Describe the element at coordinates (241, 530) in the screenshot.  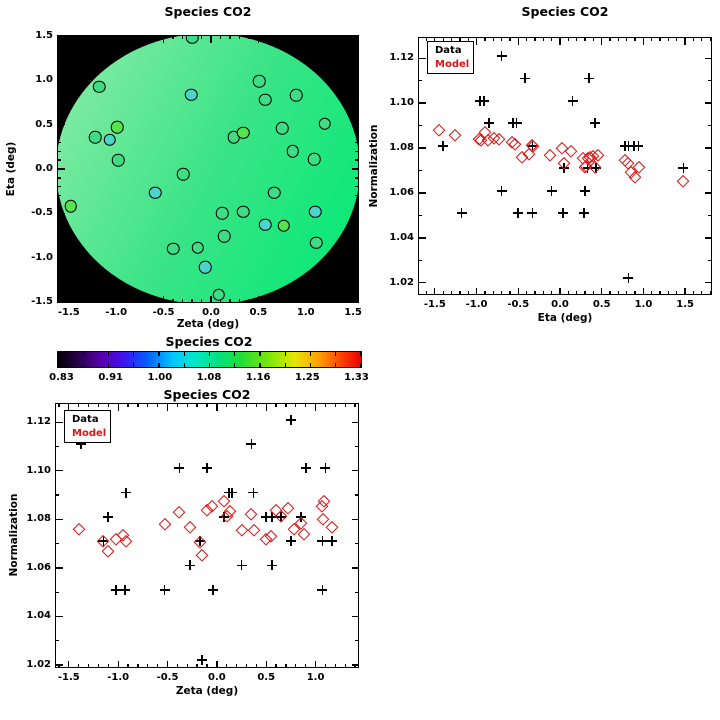
I see `model-point-diamond` at that location.